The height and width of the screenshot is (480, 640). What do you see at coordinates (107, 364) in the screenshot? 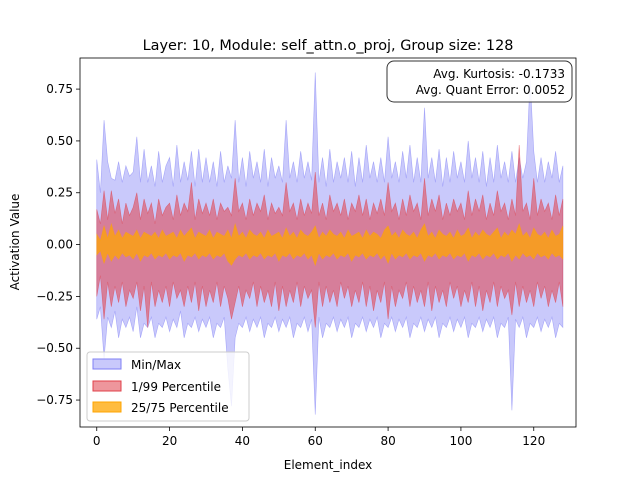
I see `legend-swatch-minmax` at bounding box center [107, 364].